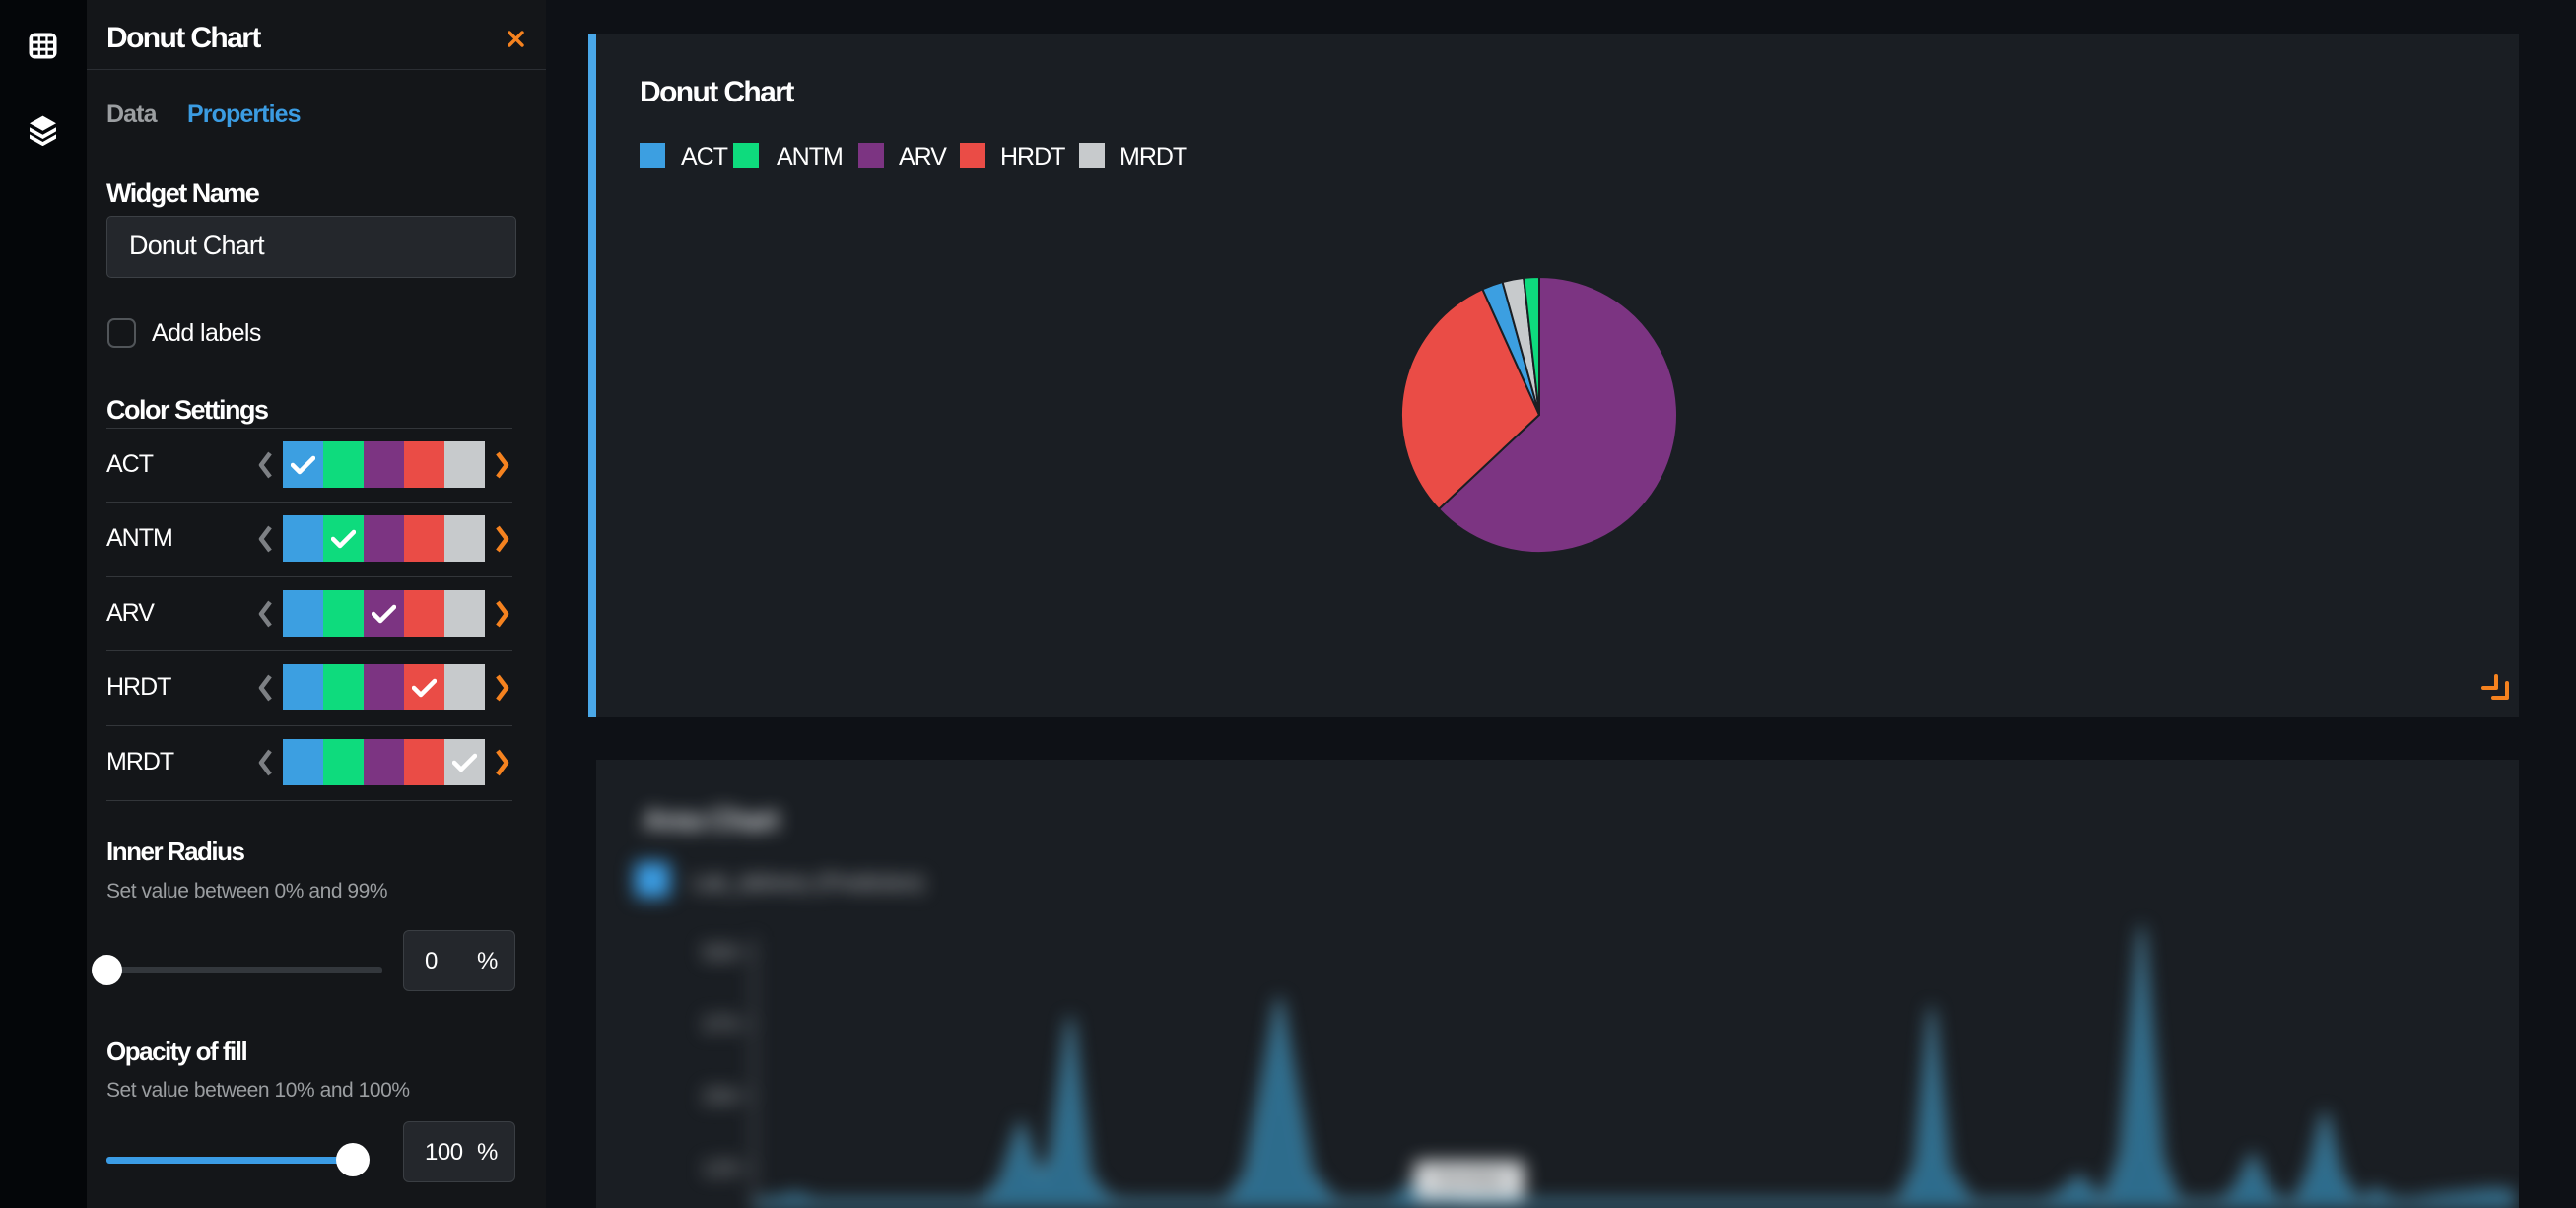 The width and height of the screenshot is (2576, 1208). Describe the element at coordinates (720, 1096) in the screenshot. I see `svg-text: 250` at that location.